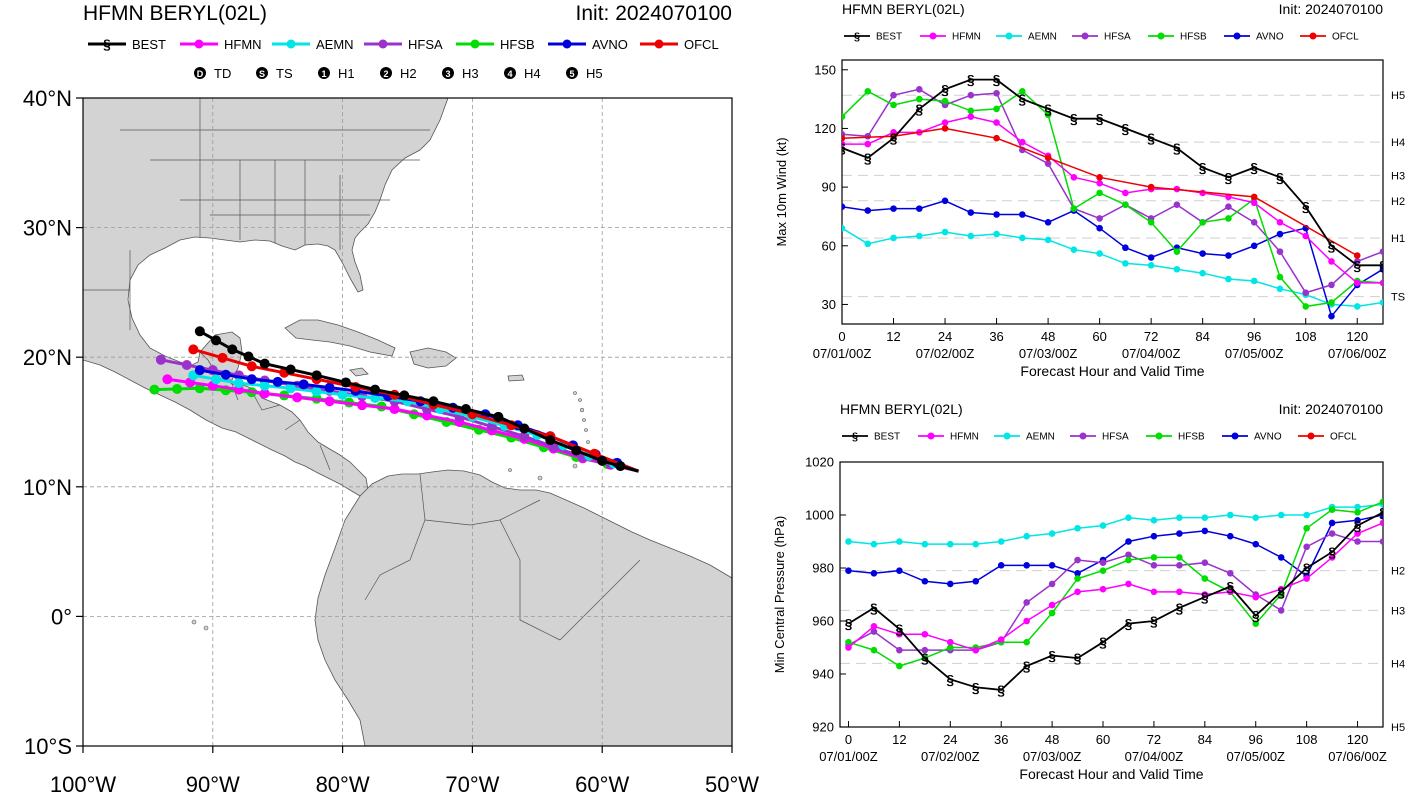 The height and width of the screenshot is (800, 1421). I want to click on legend-label-best: BEST, so click(887, 437).